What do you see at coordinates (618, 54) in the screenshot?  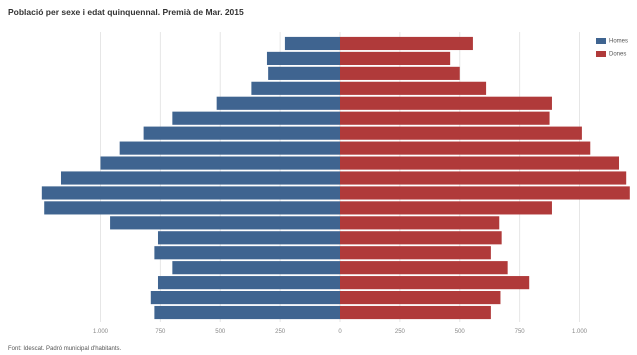 I see `legend-label-dones: Dones` at bounding box center [618, 54].